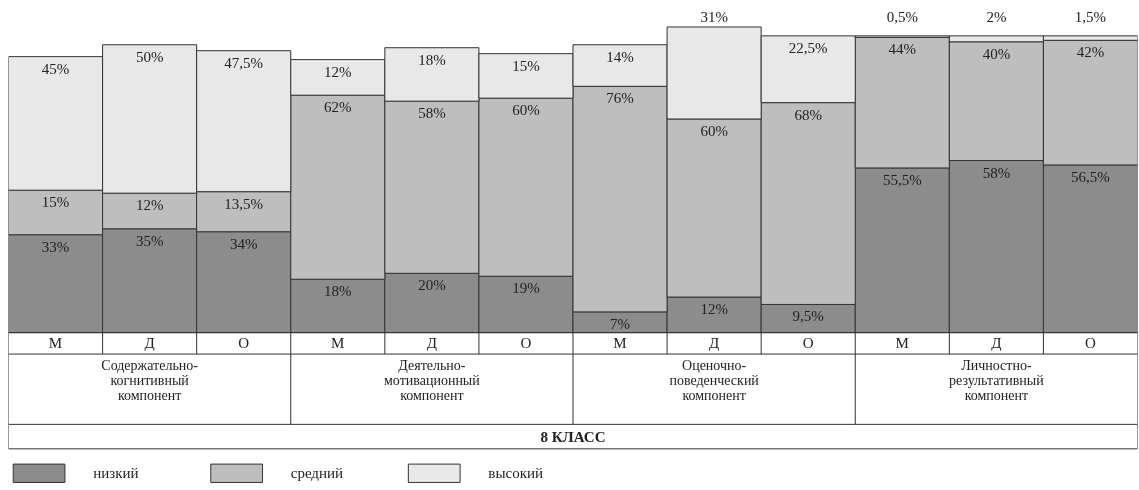  Describe the element at coordinates (55, 246) in the screenshot. I see `data-label: 33%` at that location.